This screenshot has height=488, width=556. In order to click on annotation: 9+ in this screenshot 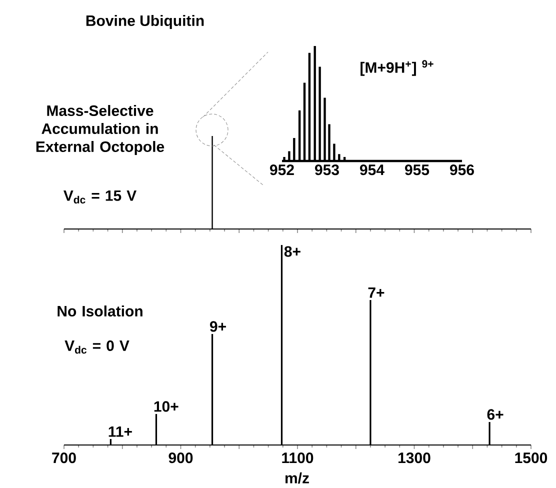, I will do `click(218, 326)`.